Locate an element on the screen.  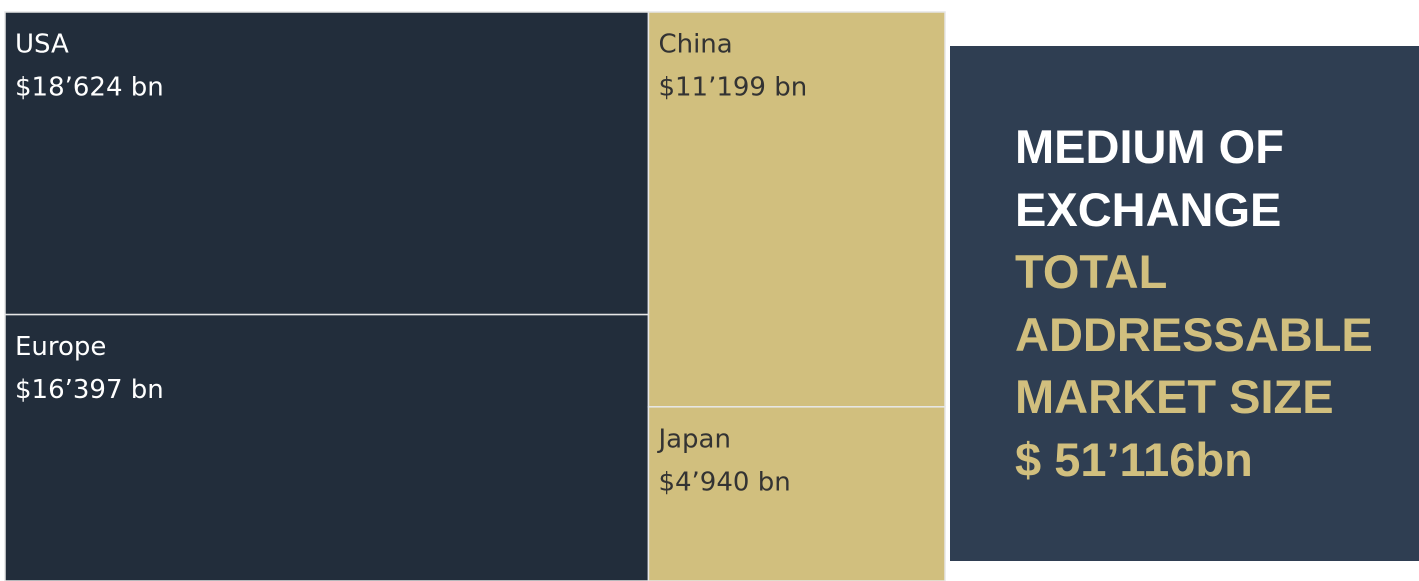
tile-label: China is located at coordinates (695, 45).